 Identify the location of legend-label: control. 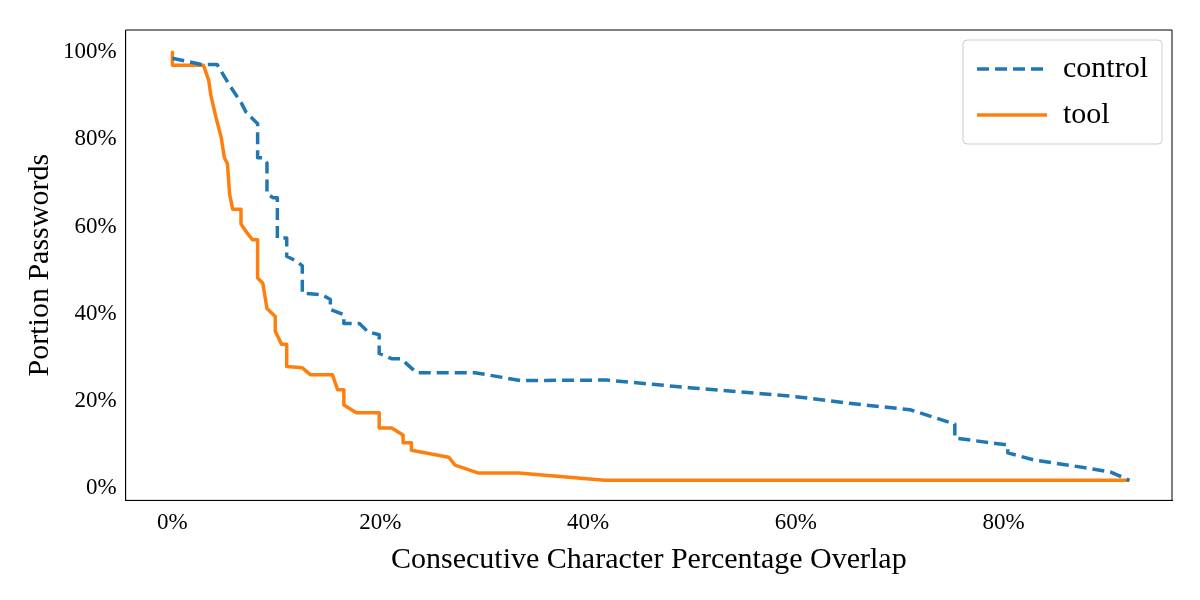
(1106, 66).